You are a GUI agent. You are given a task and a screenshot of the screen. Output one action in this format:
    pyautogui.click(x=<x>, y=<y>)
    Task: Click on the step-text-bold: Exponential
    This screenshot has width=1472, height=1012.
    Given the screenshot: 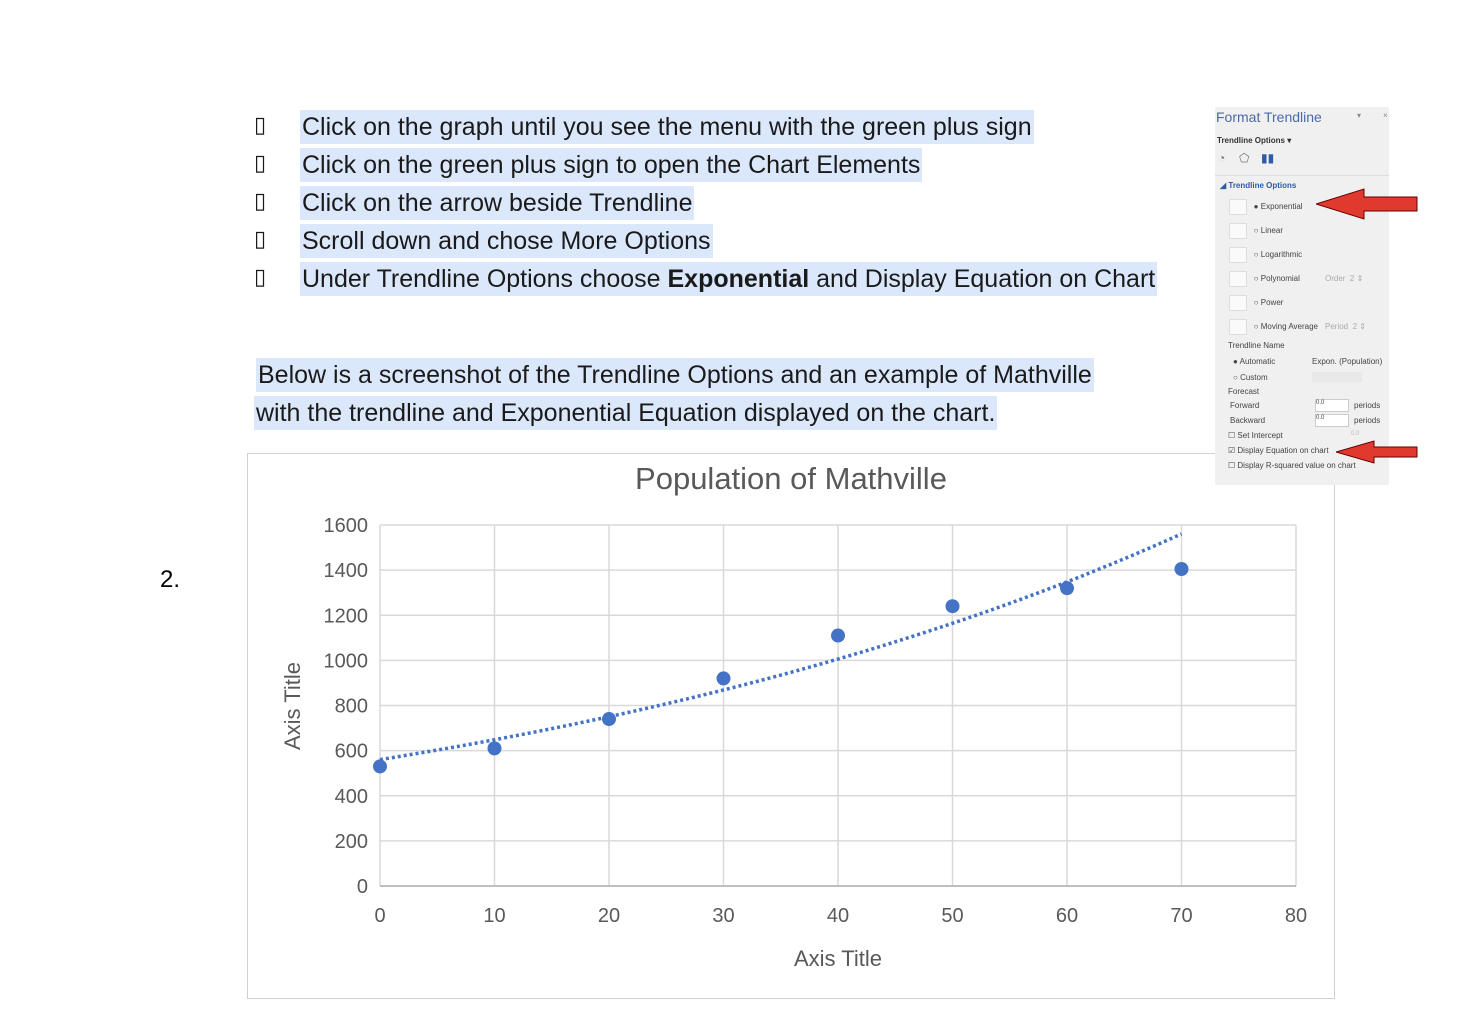 What is the action you would take?
    pyautogui.click(x=738, y=279)
    